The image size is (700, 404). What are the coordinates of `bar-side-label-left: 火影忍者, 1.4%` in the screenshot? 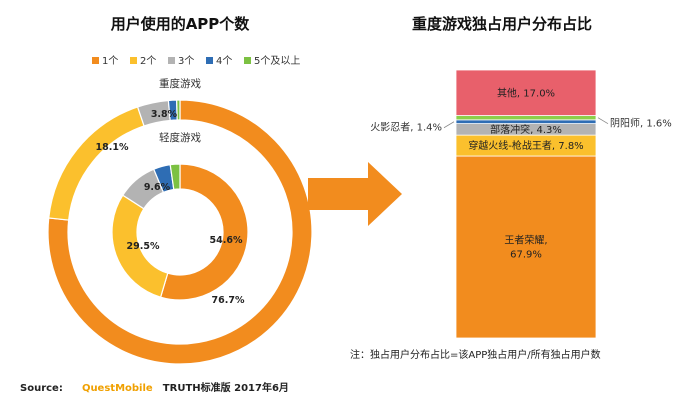 It's located at (406, 128).